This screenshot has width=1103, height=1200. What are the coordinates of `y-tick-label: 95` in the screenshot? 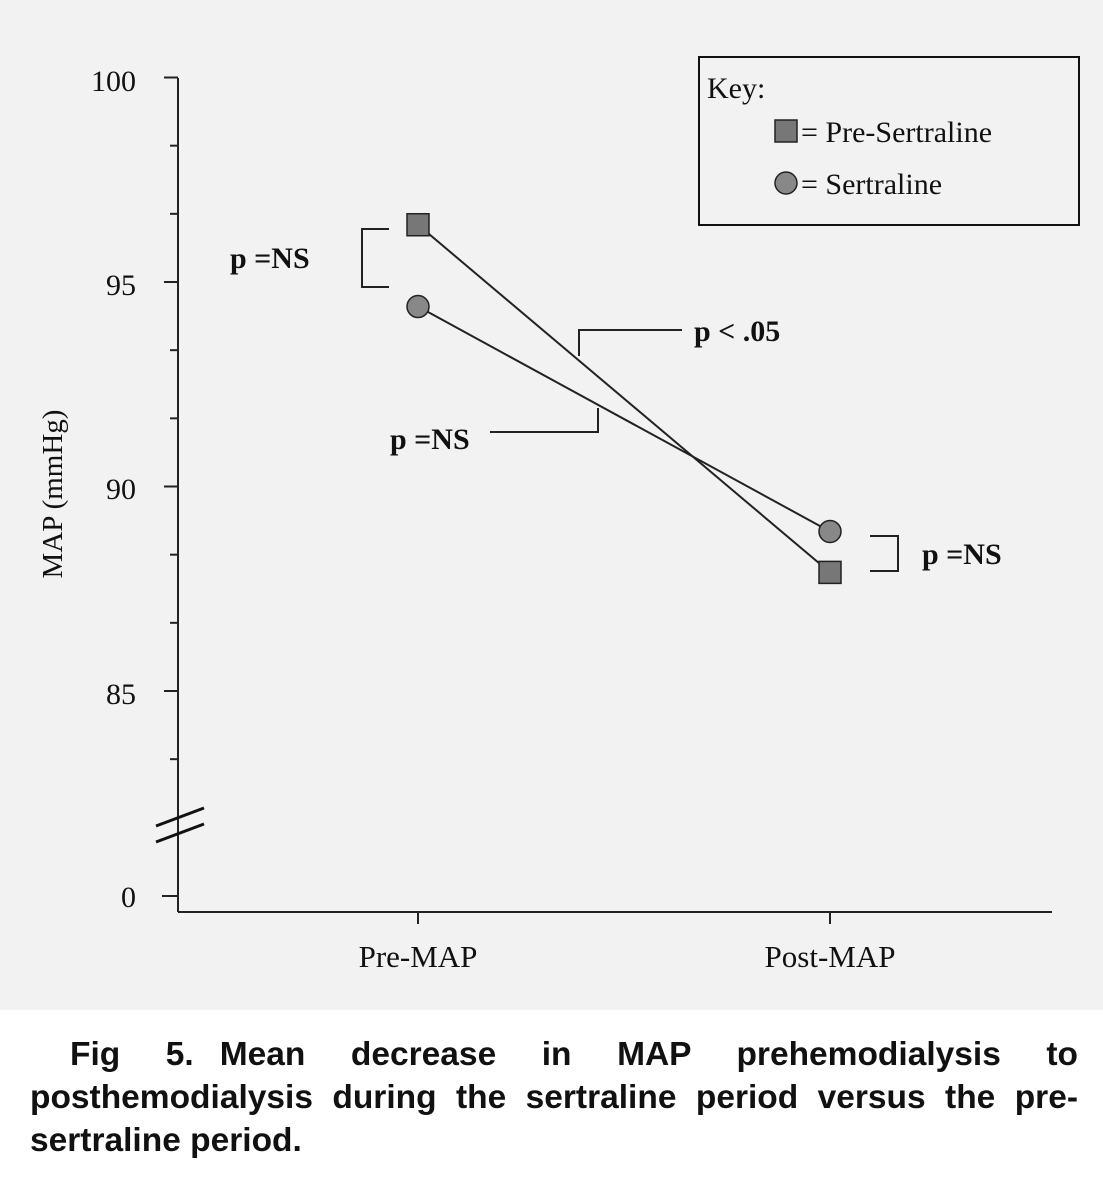 It's located at (121, 285).